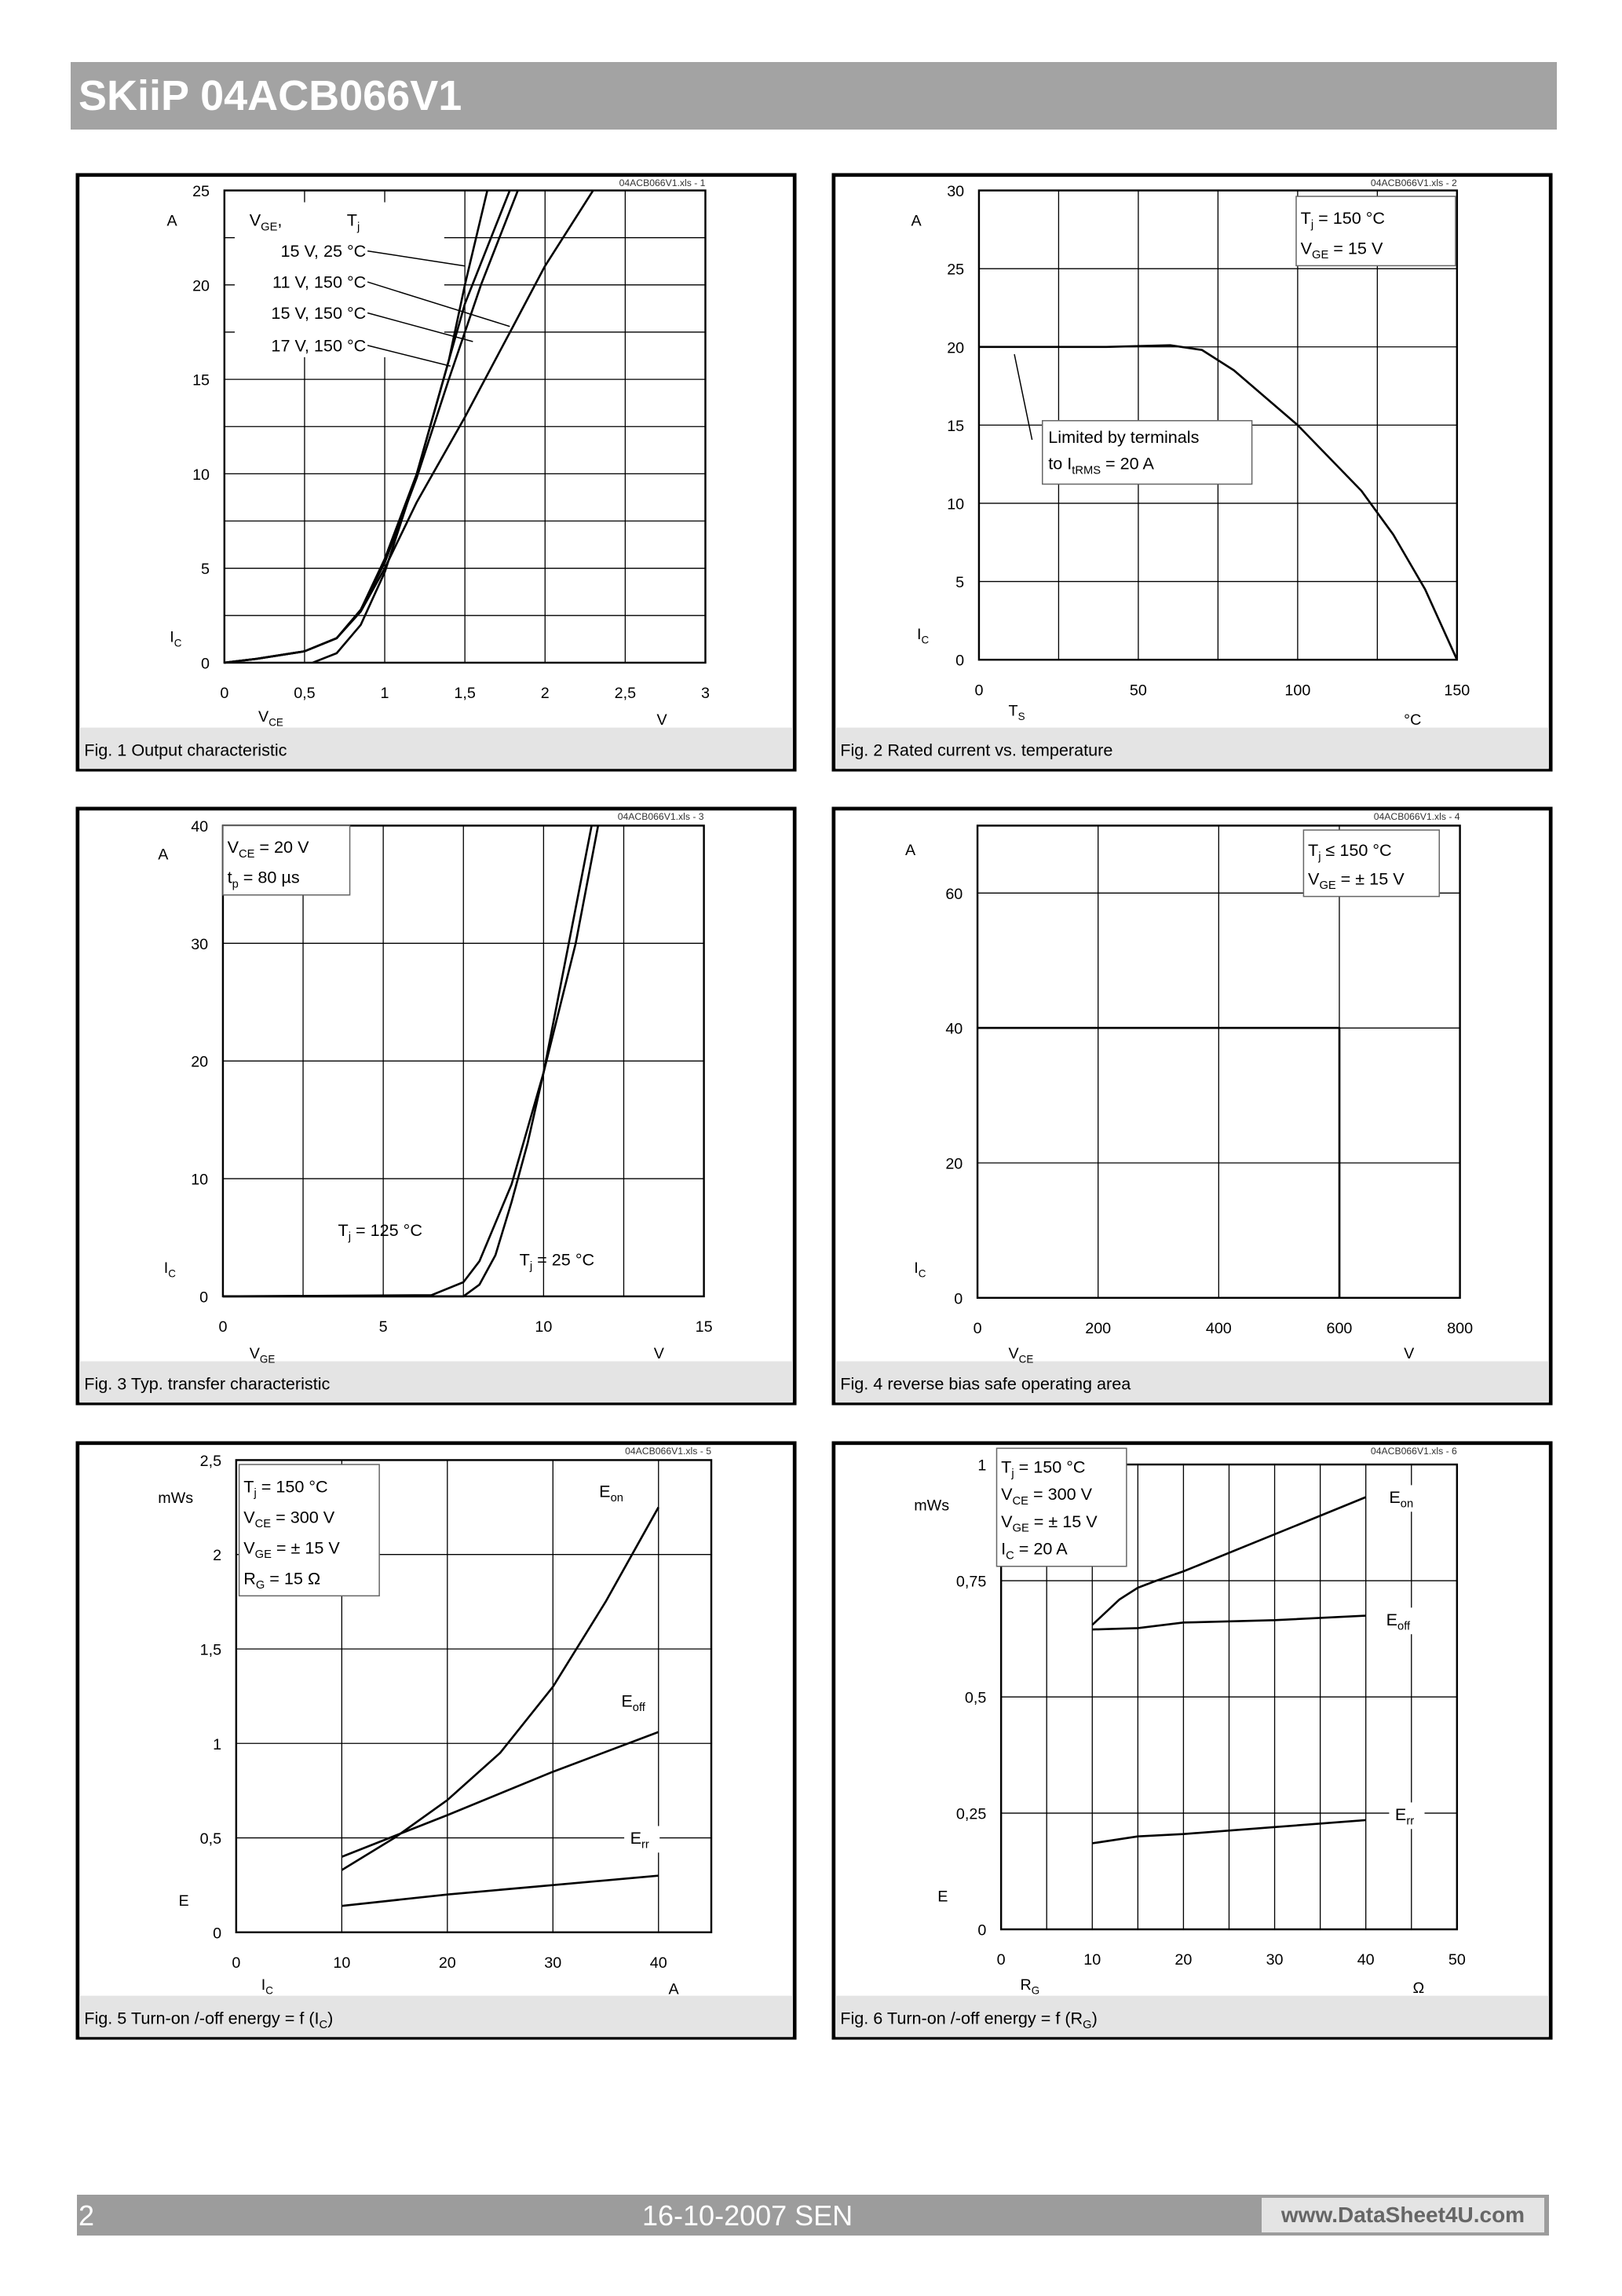  Describe the element at coordinates (384, 1327) in the screenshot. I see `x-tick-label: 5` at that location.